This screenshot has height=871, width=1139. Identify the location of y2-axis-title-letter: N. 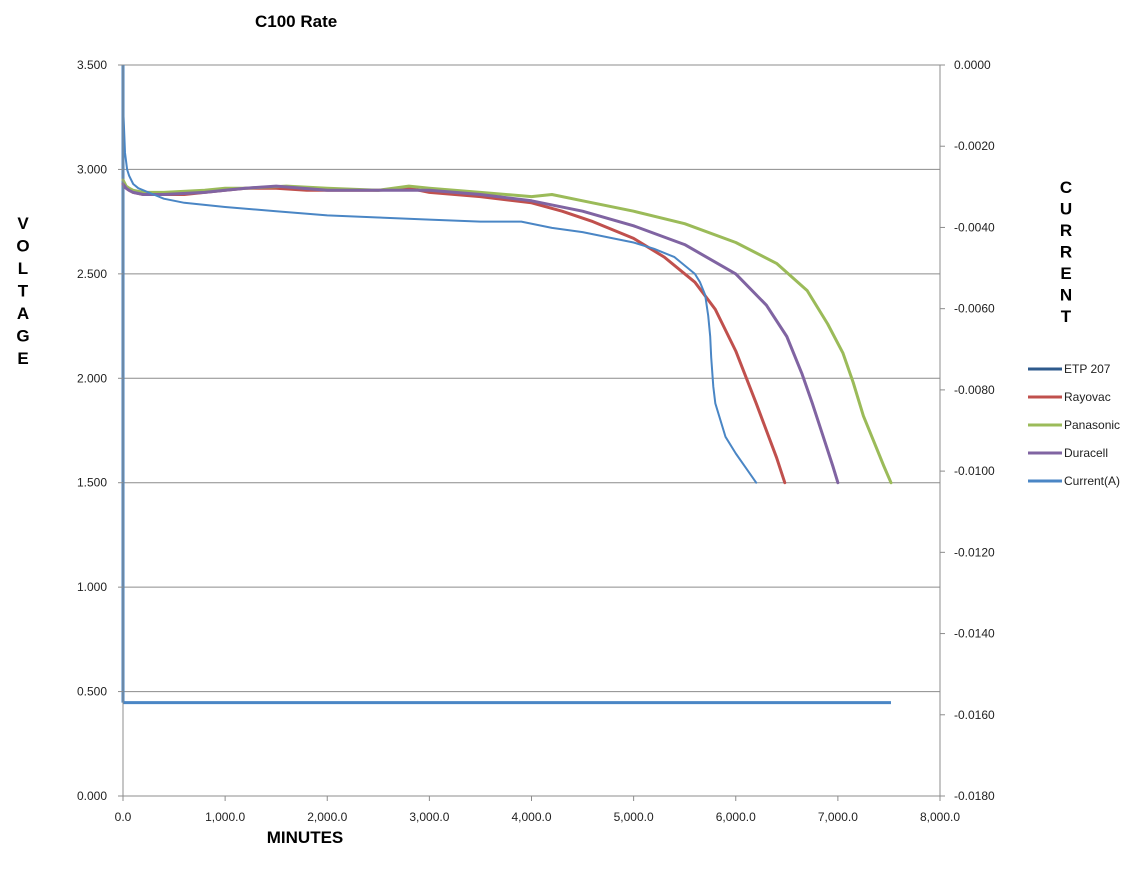
(1066, 295).